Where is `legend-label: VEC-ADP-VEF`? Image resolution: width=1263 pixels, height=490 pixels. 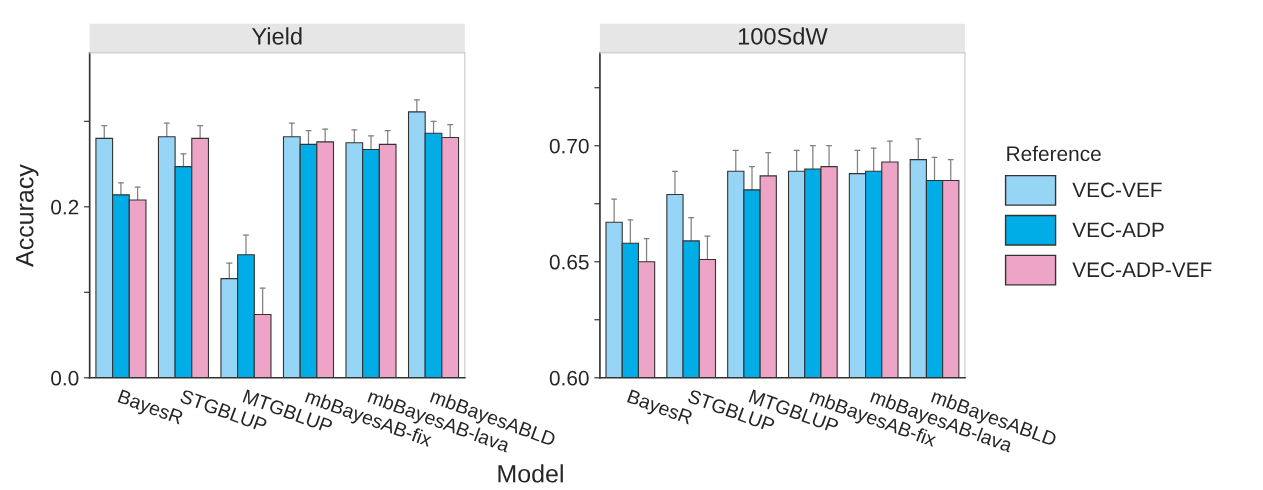 legend-label: VEC-ADP-VEF is located at coordinates (1142, 270).